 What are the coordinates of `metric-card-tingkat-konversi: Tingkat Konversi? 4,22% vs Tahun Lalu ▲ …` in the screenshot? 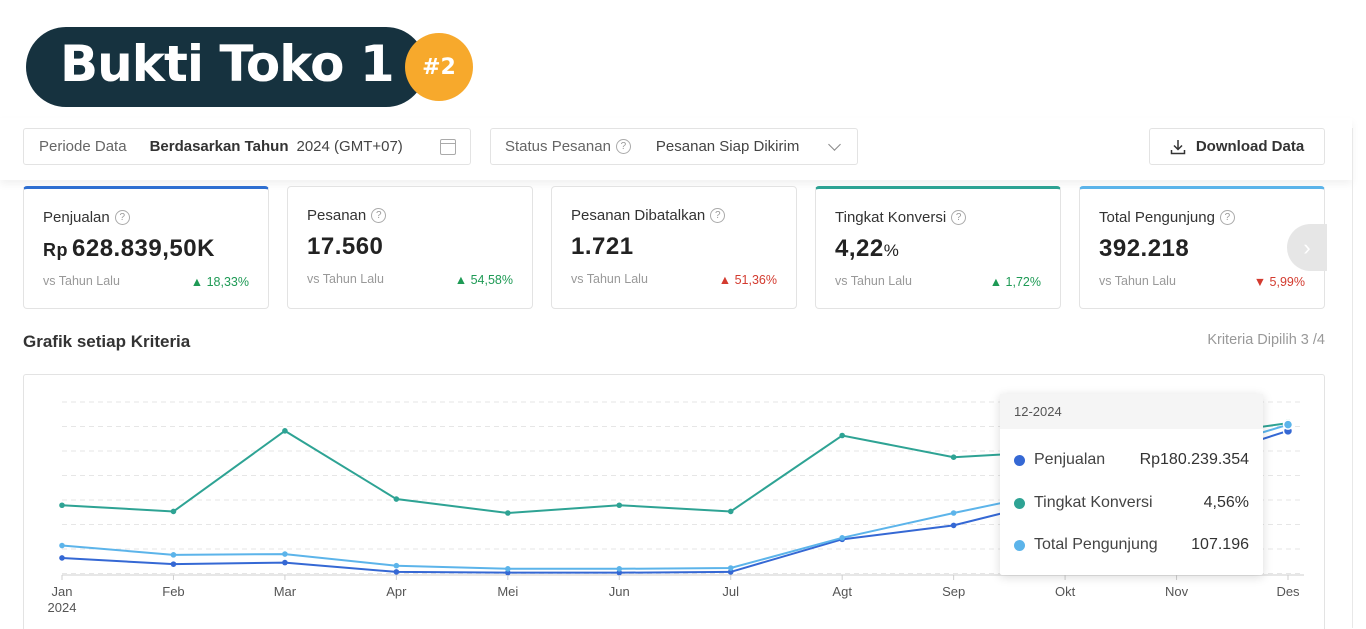 It's located at (938, 247).